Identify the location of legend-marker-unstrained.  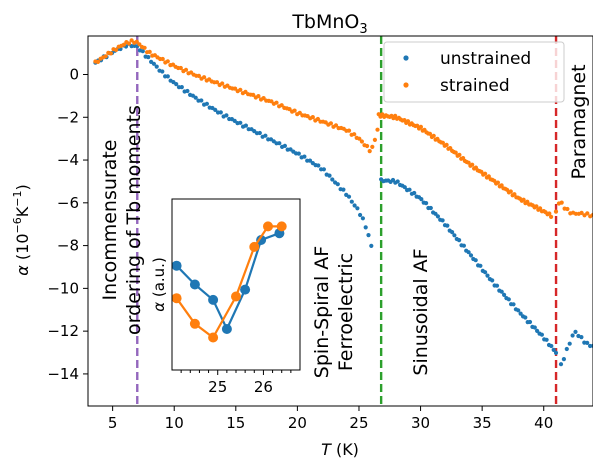
(406, 58).